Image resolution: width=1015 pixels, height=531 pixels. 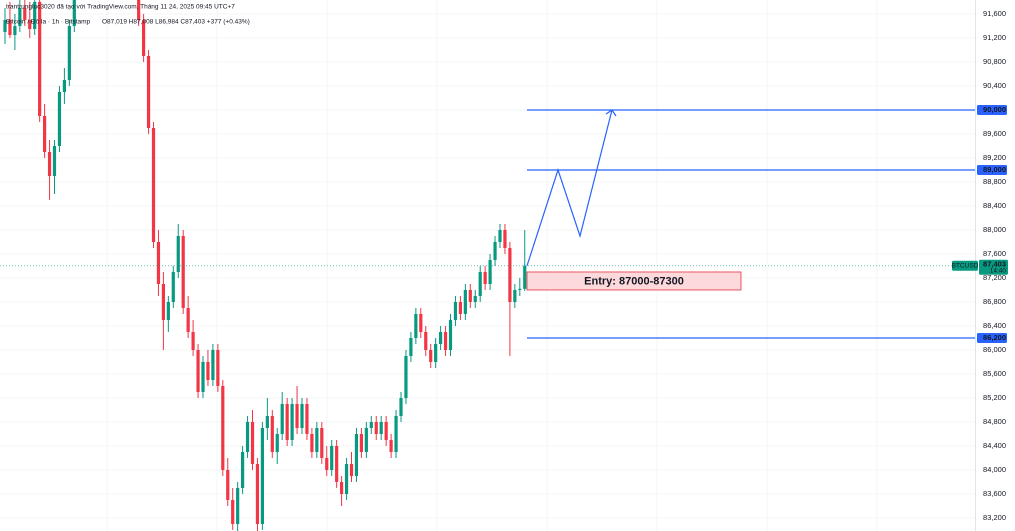 I want to click on y-tick-label: 86,800, so click(x=994, y=301).